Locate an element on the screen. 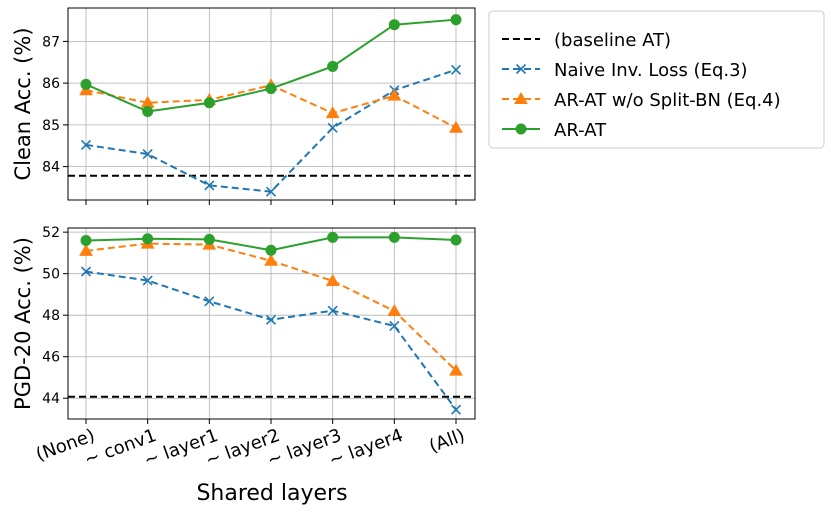 This screenshot has width=831, height=521. legend-box is located at coordinates (656, 79).